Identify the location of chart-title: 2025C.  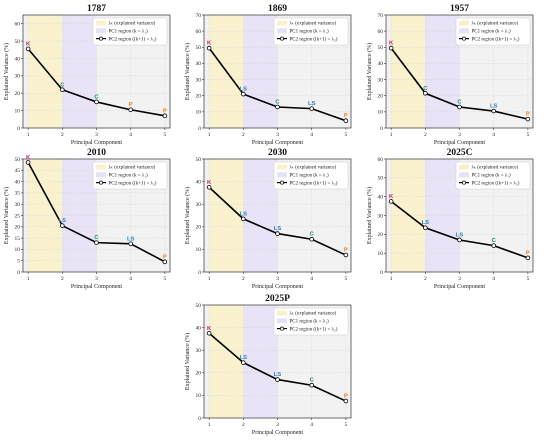
(460, 153).